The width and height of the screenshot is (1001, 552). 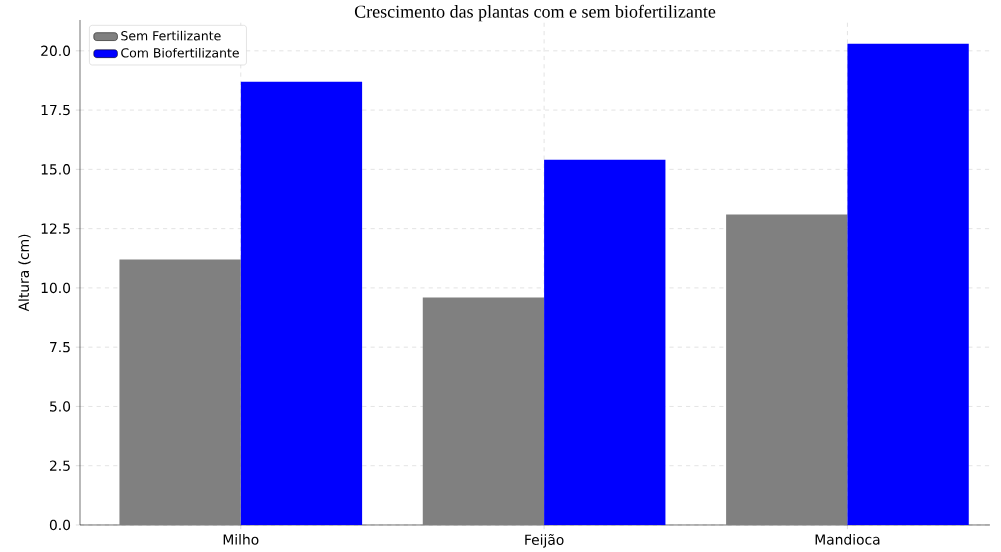 What do you see at coordinates (56, 288) in the screenshot?
I see `y-tick-label: 10.0` at bounding box center [56, 288].